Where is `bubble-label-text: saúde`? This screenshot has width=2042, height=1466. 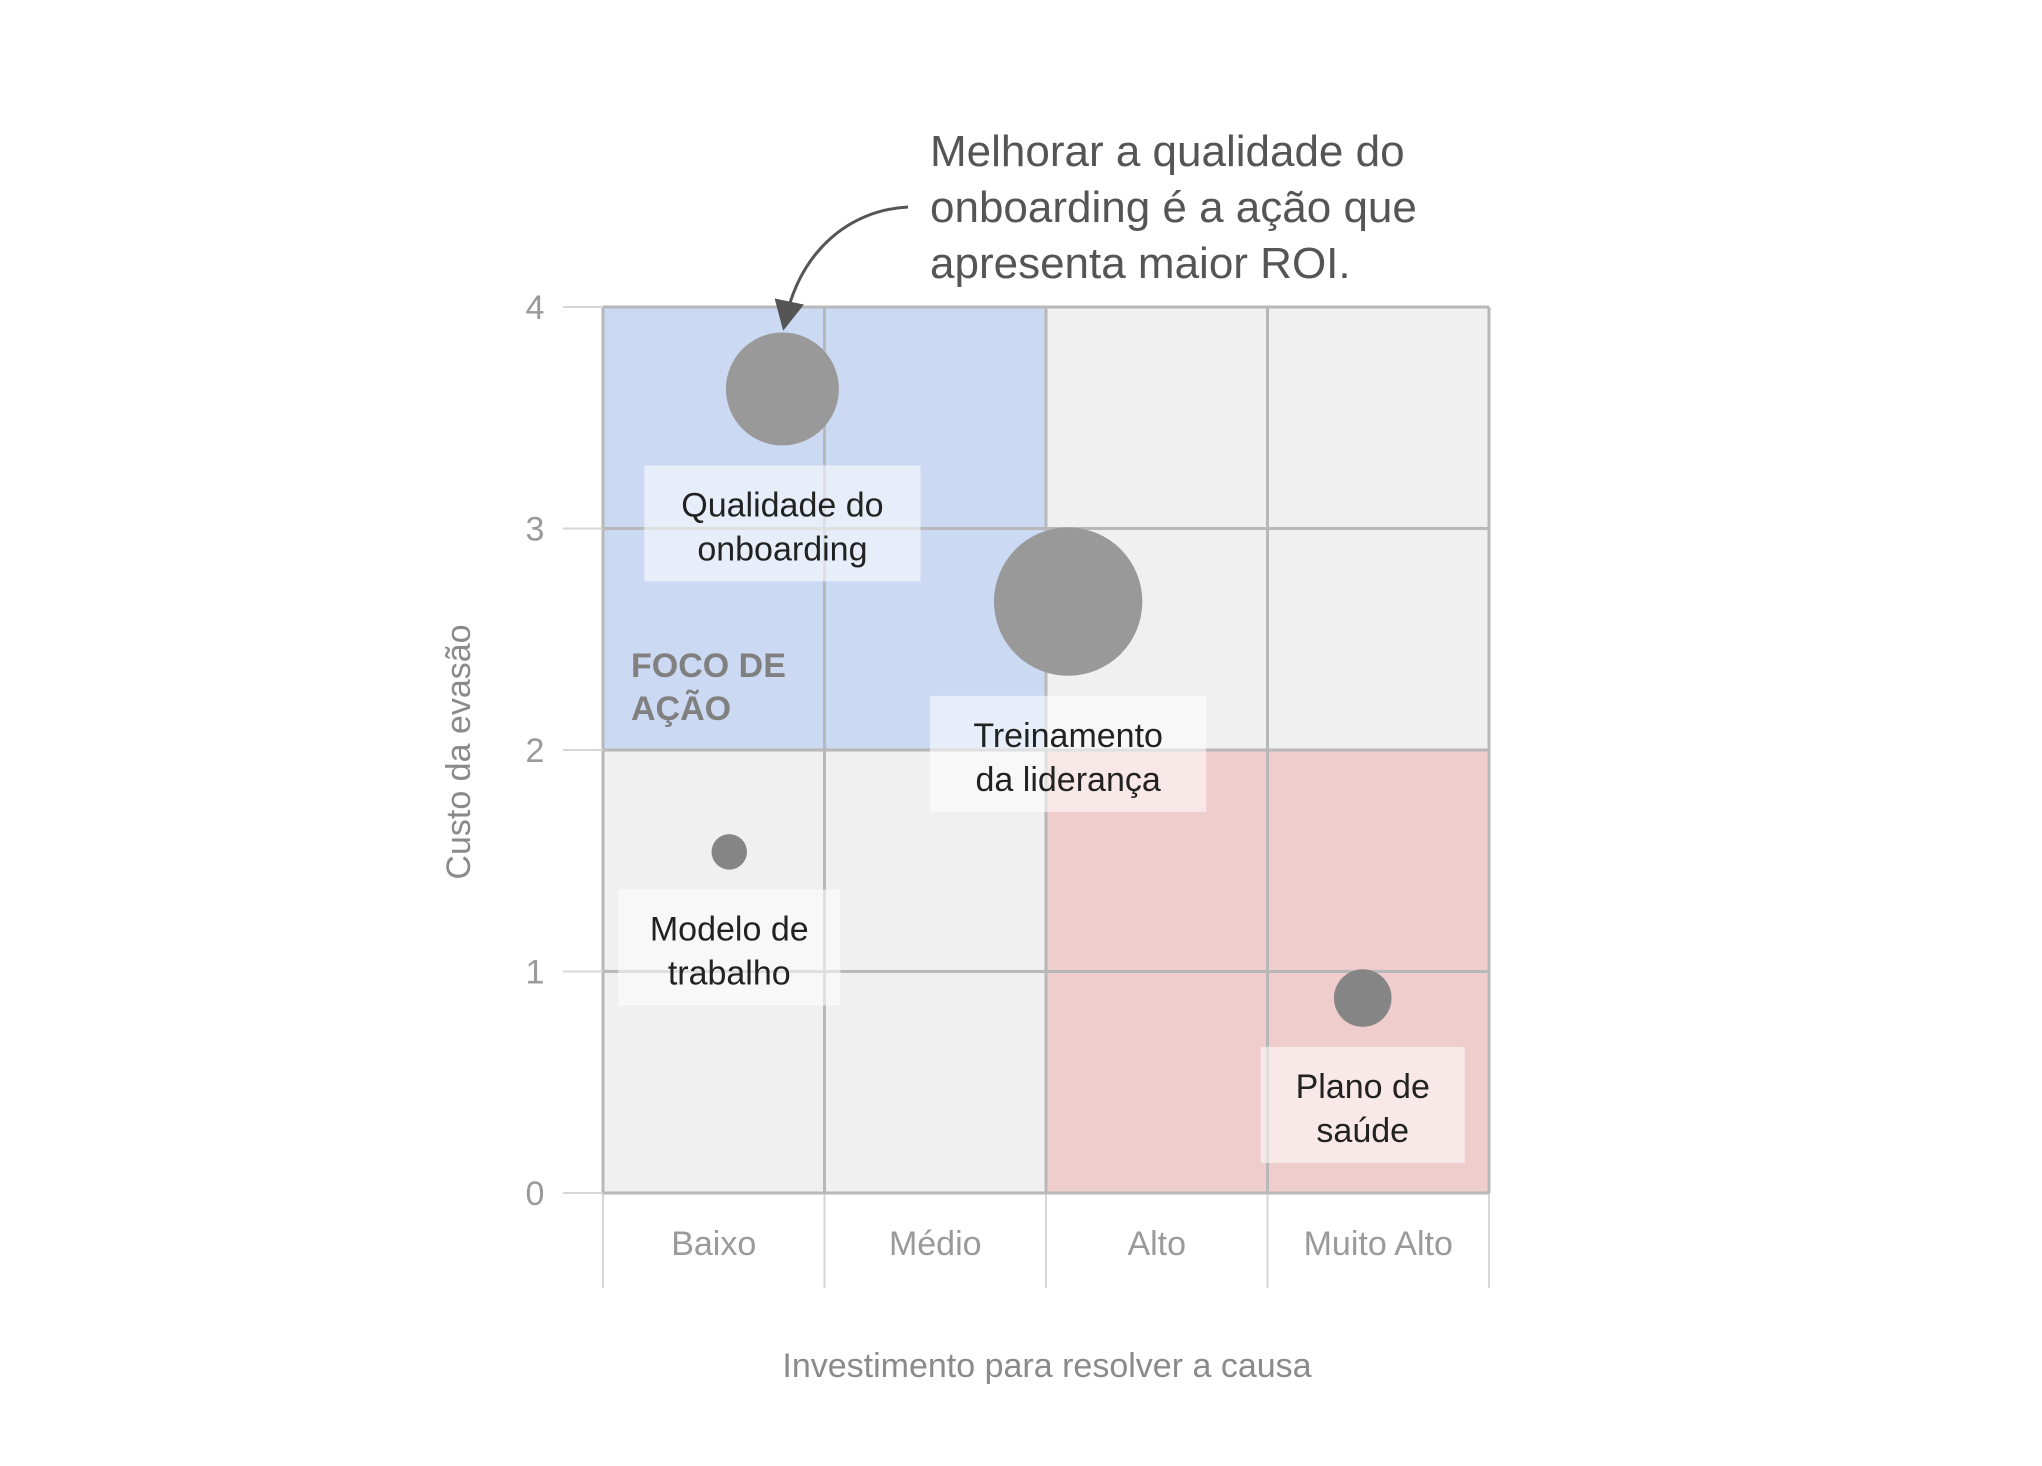 bubble-label-text: saúde is located at coordinates (1362, 1131).